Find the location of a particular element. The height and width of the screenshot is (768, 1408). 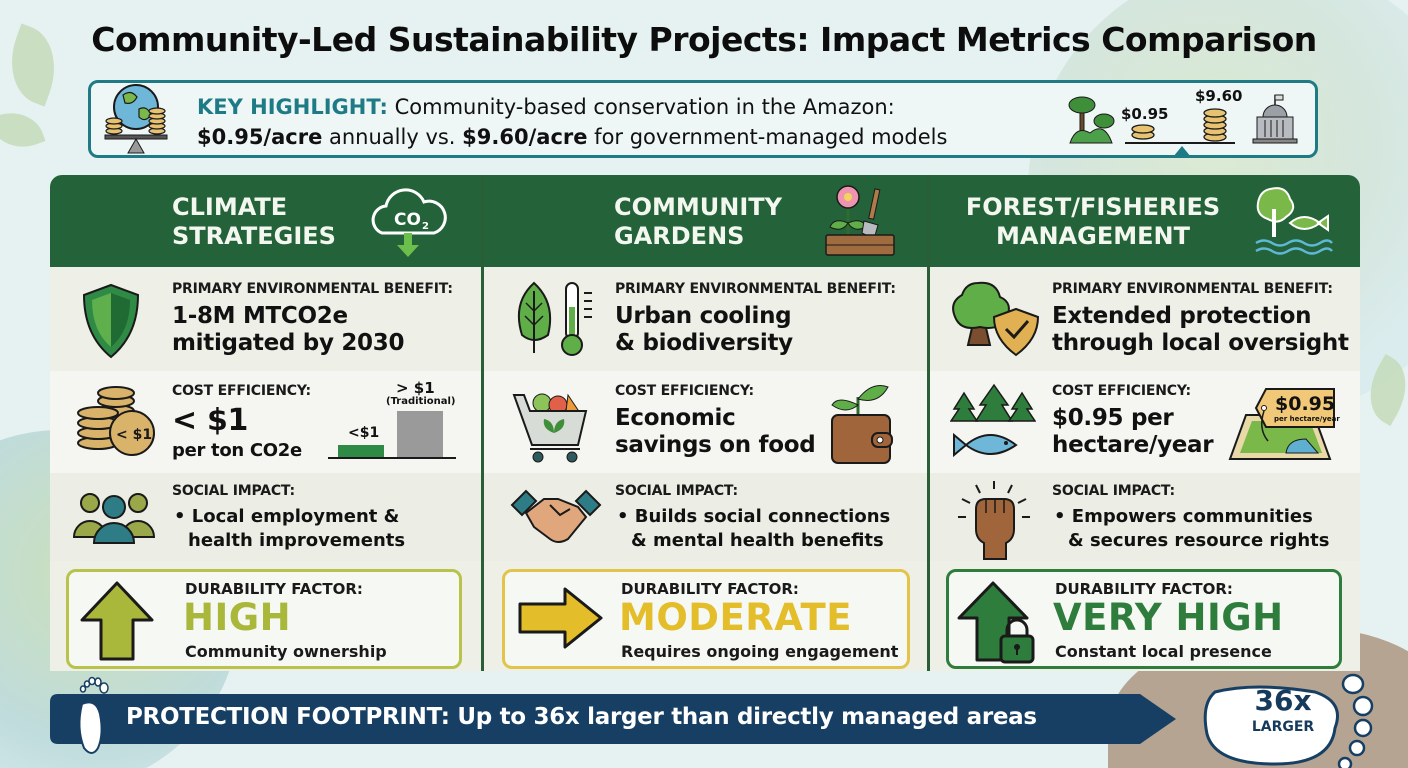

tree-shield-icon is located at coordinates (996, 319).